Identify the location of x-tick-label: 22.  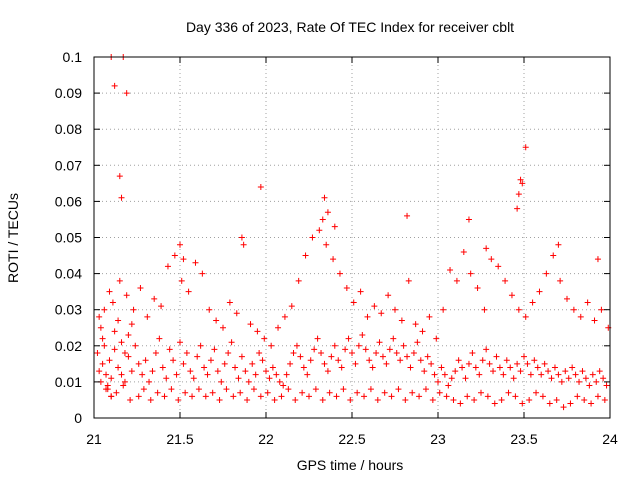
(266, 439).